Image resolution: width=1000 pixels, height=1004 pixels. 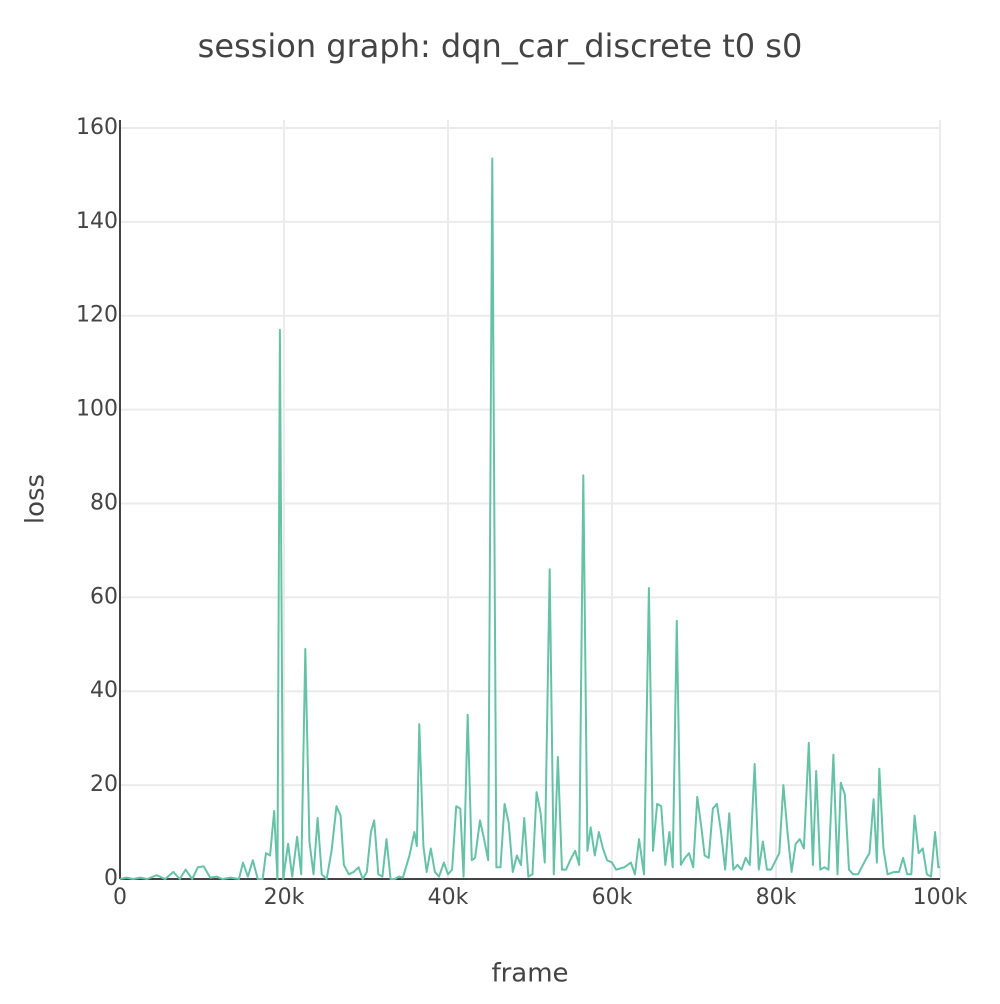 What do you see at coordinates (97, 221) in the screenshot?
I see `y-tick-label: 140` at bounding box center [97, 221].